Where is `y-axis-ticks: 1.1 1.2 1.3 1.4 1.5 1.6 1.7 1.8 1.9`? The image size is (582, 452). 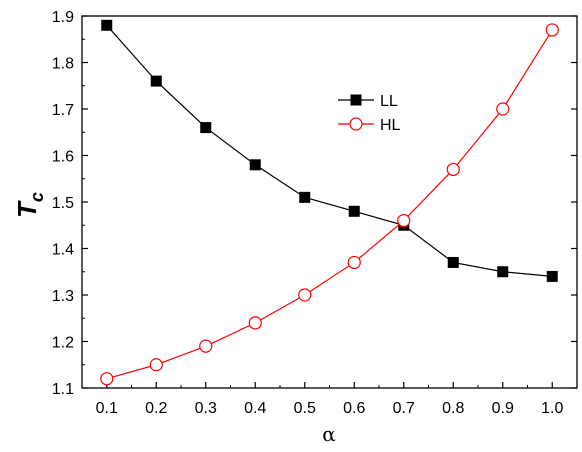 y-axis-ticks: 1.1 1.2 1.3 1.4 1.5 1.6 1.7 1.8 1.9 is located at coordinates (70, 203).